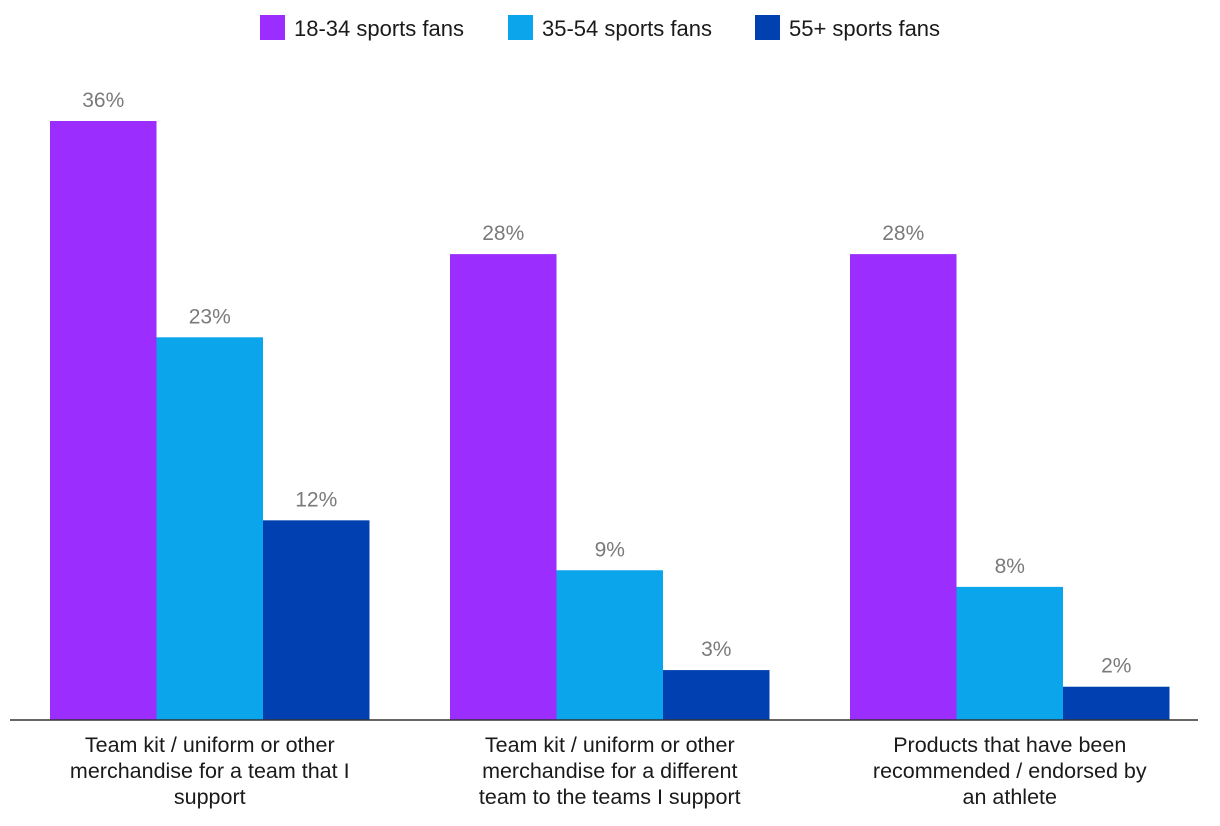 The image size is (1220, 826). What do you see at coordinates (210, 797) in the screenshot?
I see `category-label-1-line-3: support` at bounding box center [210, 797].